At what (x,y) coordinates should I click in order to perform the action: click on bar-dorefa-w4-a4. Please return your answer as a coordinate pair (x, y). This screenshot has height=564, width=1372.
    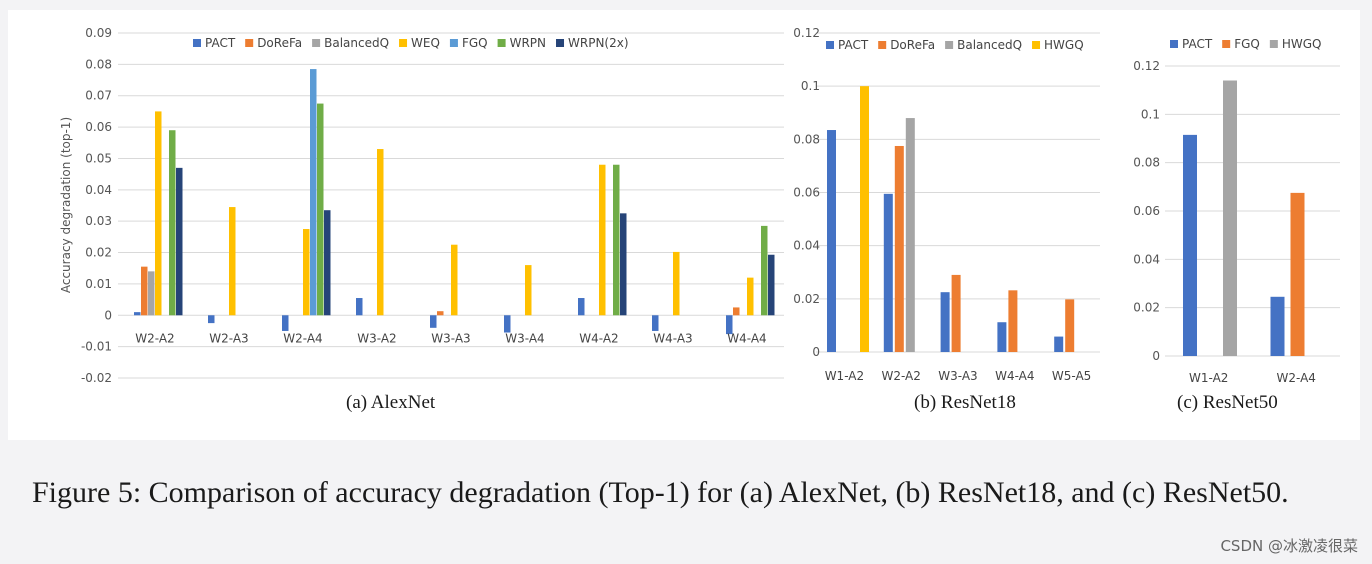
    Looking at the image, I should click on (736, 311).